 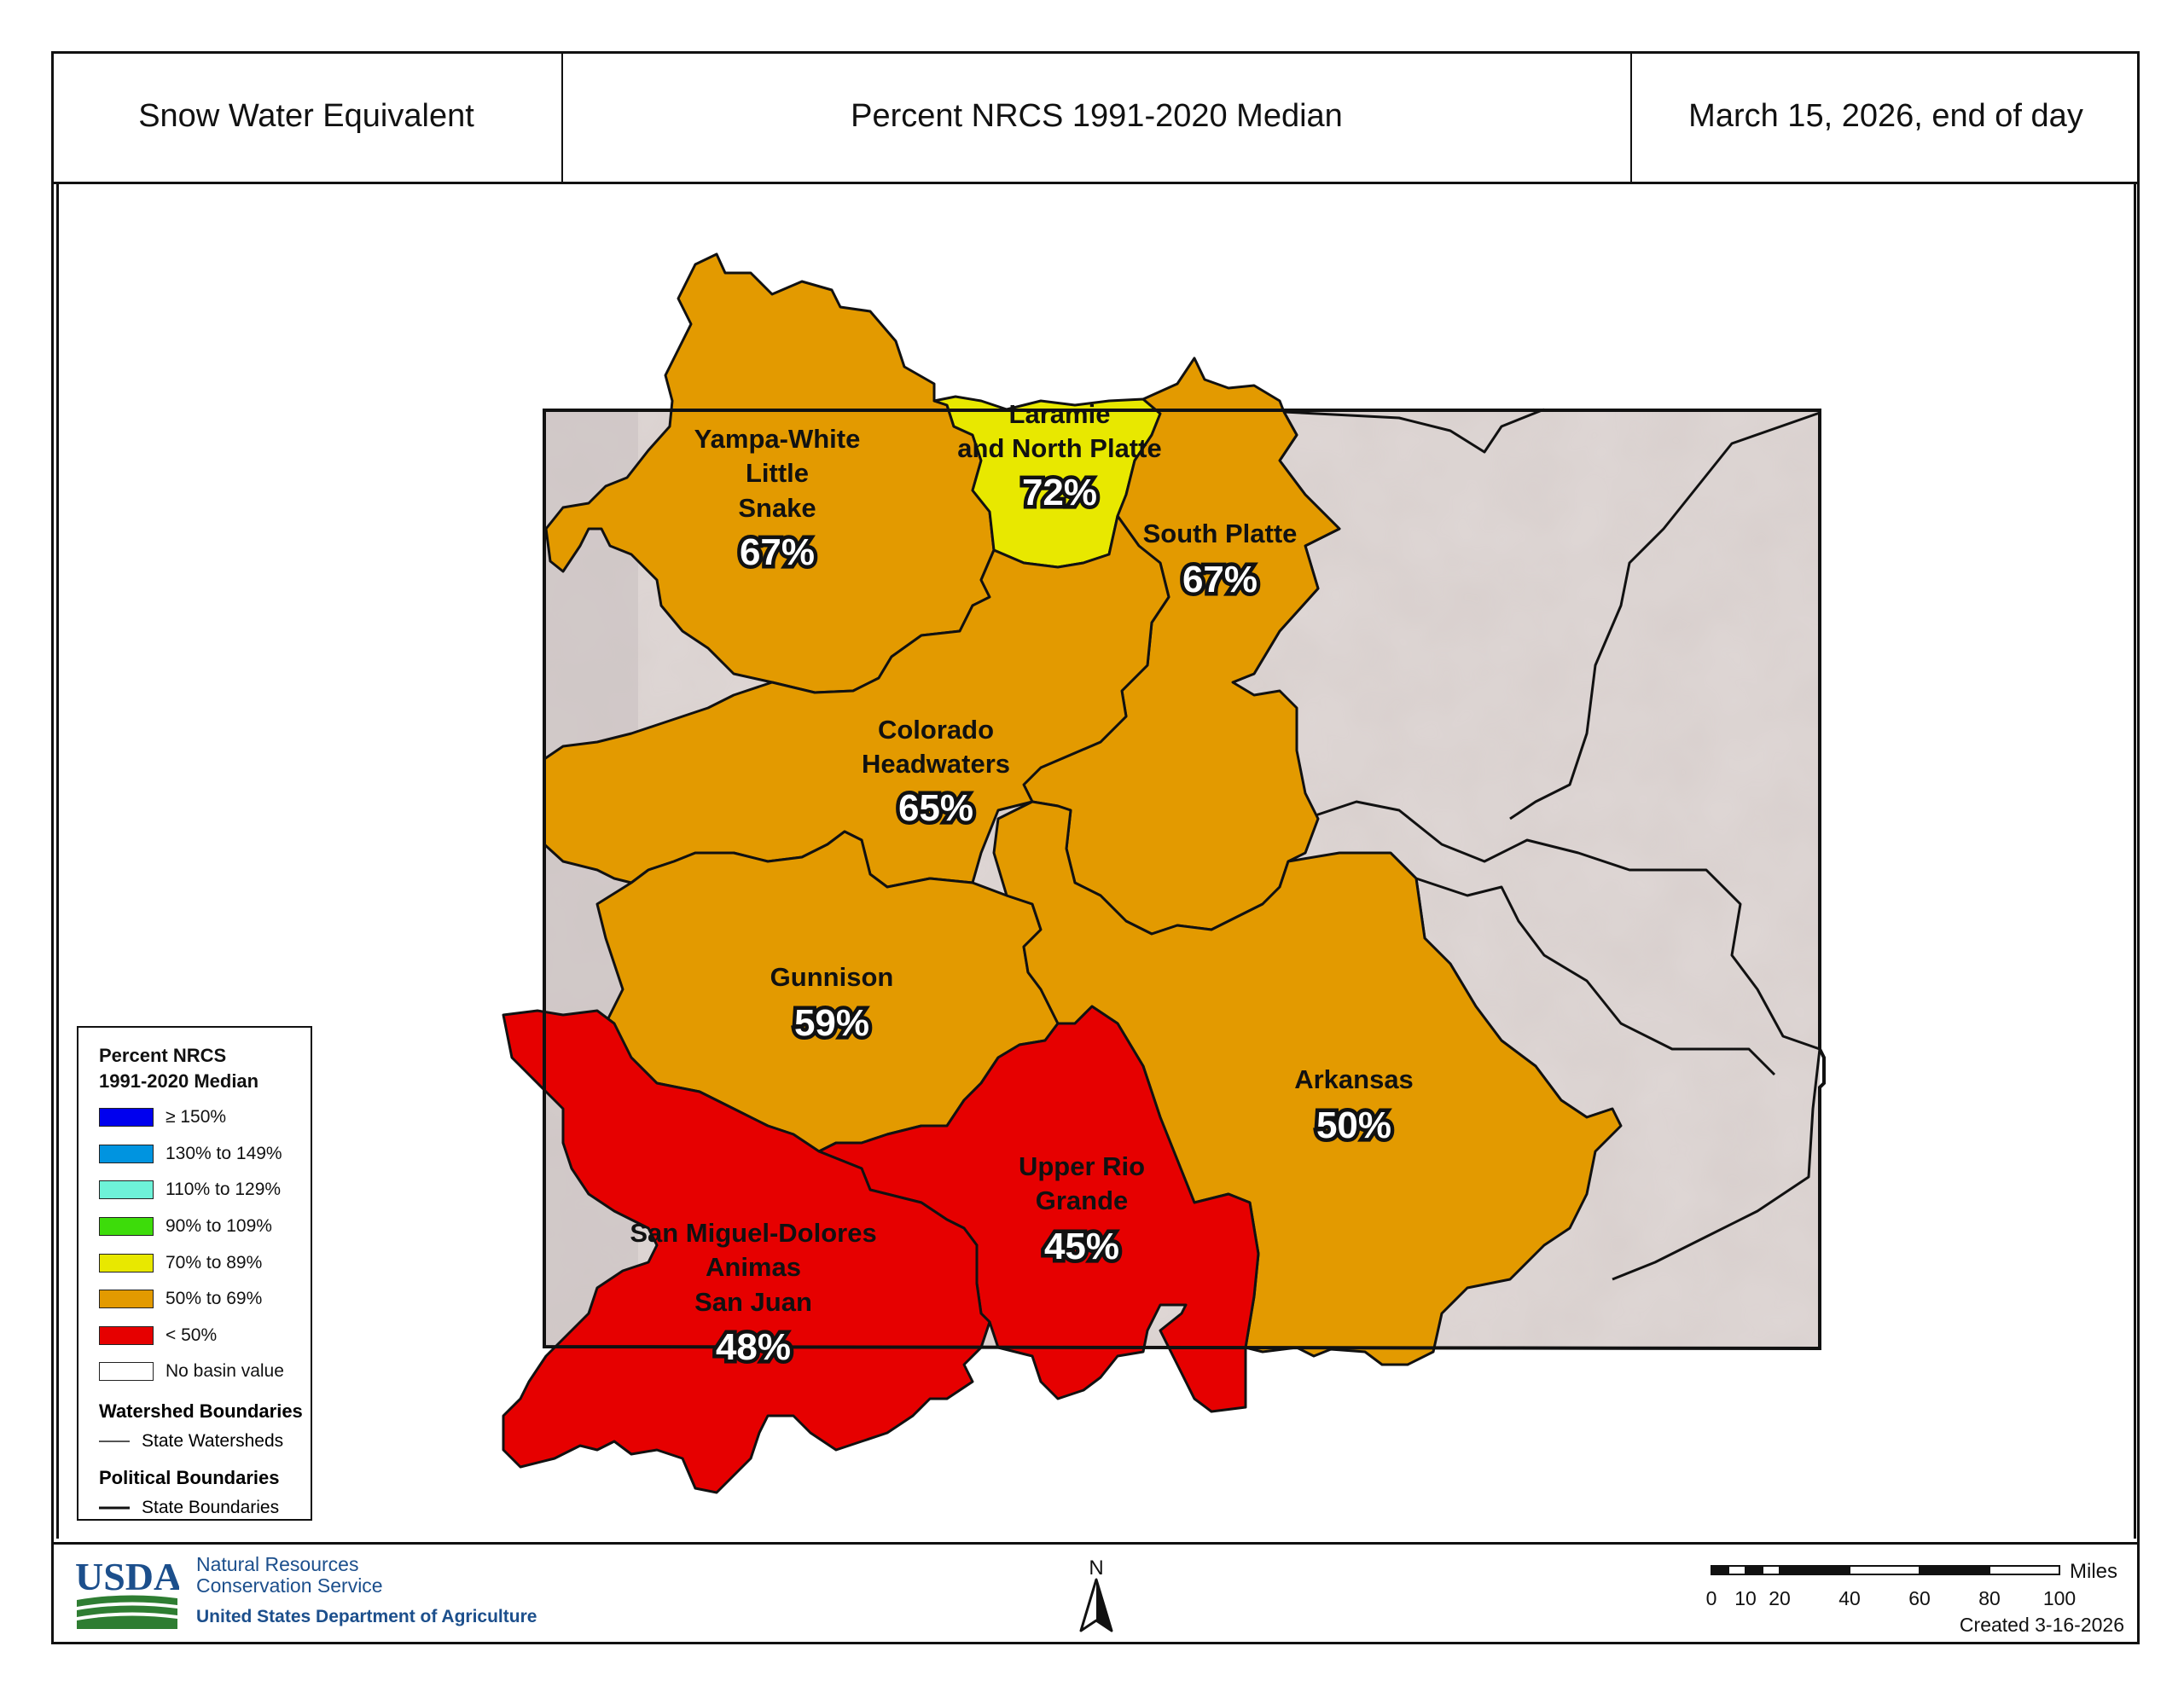 I want to click on label-gunnison-percent: 59%, so click(x=832, y=1023).